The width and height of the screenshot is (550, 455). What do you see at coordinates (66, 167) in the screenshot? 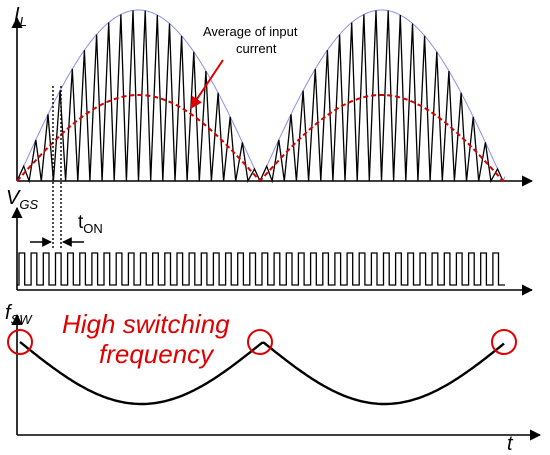
I see `ton-markers: tON` at bounding box center [66, 167].